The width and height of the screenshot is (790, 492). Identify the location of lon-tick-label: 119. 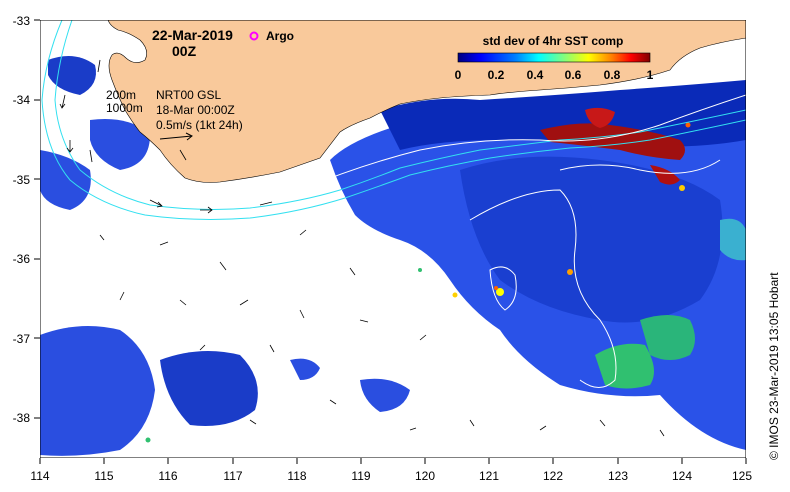
(360, 476).